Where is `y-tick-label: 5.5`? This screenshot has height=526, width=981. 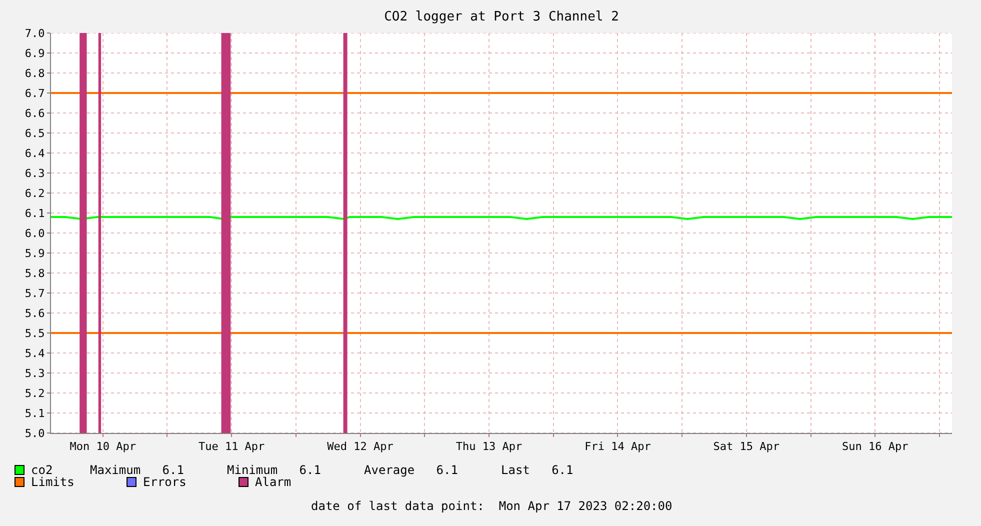 y-tick-label: 5.5 is located at coordinates (34, 333).